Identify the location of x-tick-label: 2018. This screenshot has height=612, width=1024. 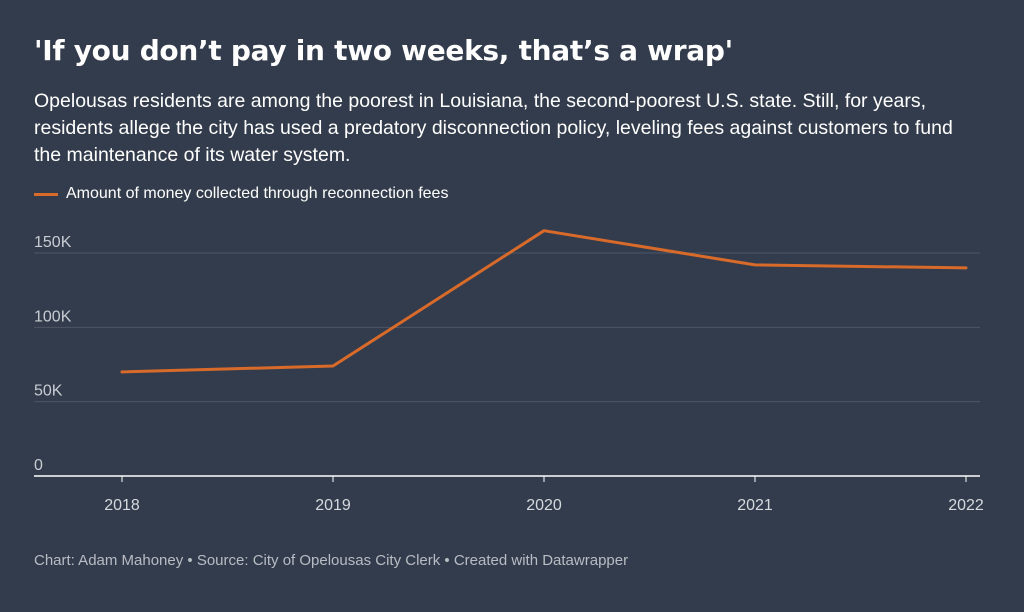
(122, 505).